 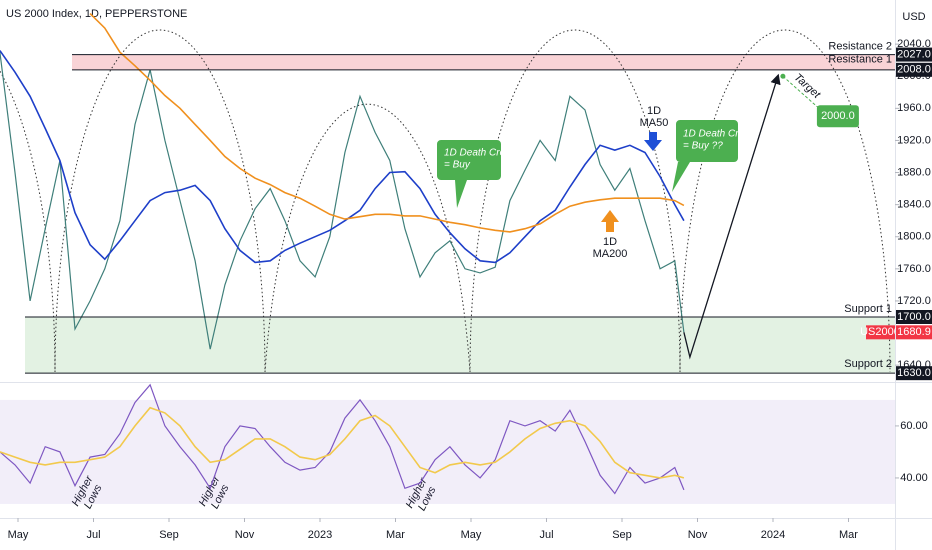 What do you see at coordinates (610, 254) in the screenshot?
I see `annotation-text: MA200` at bounding box center [610, 254].